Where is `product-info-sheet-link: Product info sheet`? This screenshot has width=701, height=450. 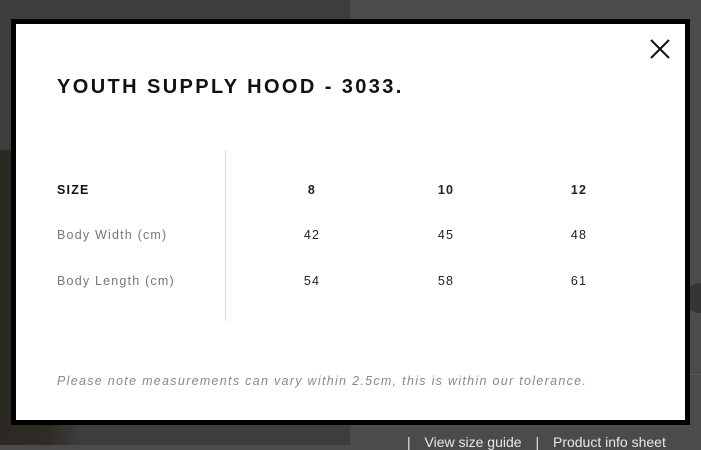 product-info-sheet-link: Product info sheet is located at coordinates (609, 442).